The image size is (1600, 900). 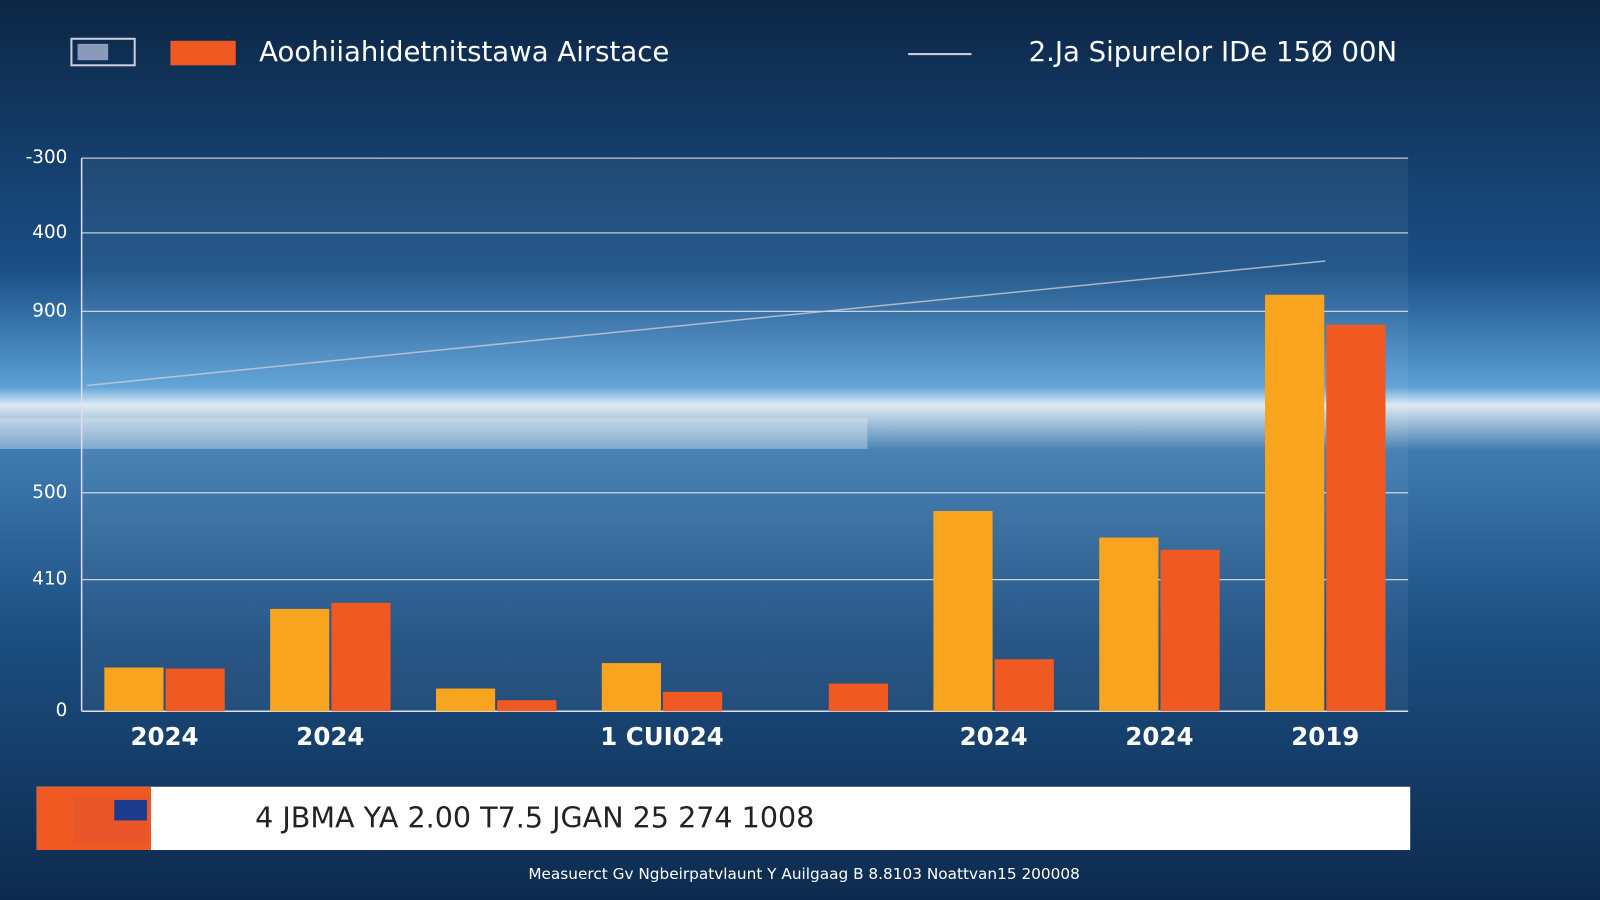 I want to click on y-tick-label: 0, so click(x=62, y=710).